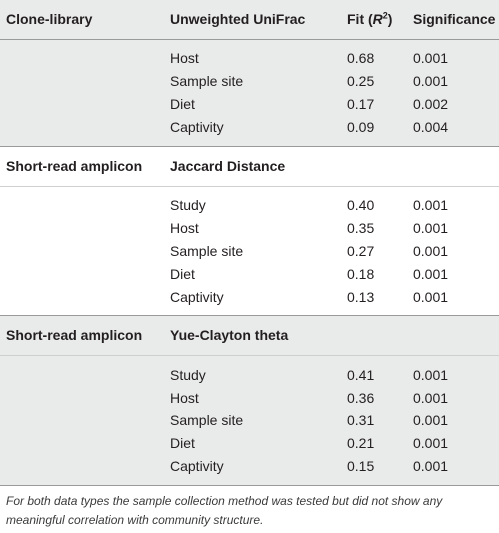 The image size is (499, 533). I want to click on row-fit: 0.15, so click(361, 466).